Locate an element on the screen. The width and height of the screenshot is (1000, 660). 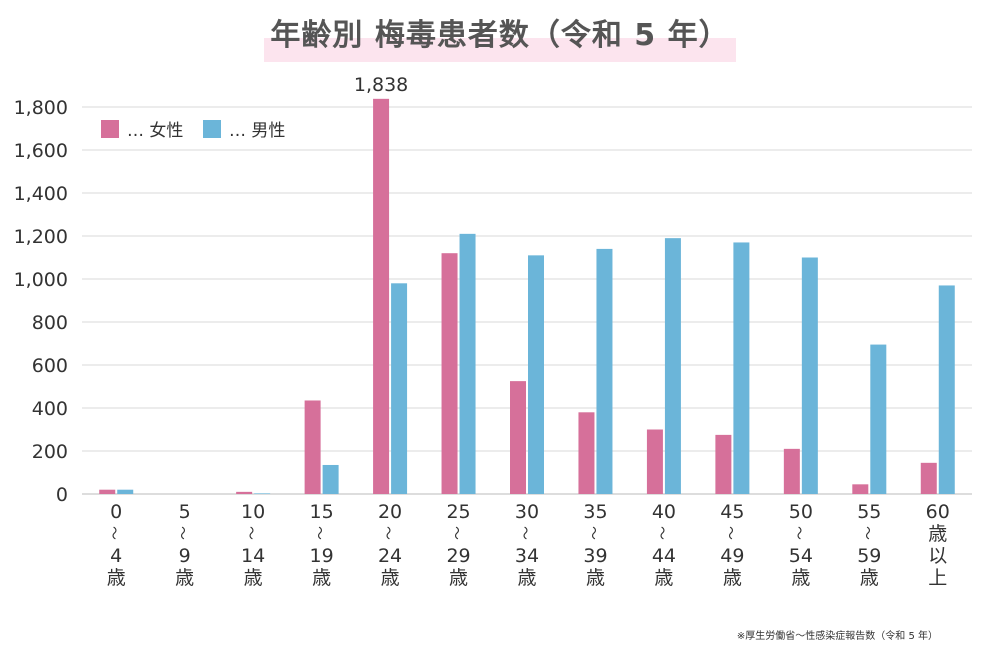
x-tick-label: 10 is located at coordinates (253, 512).